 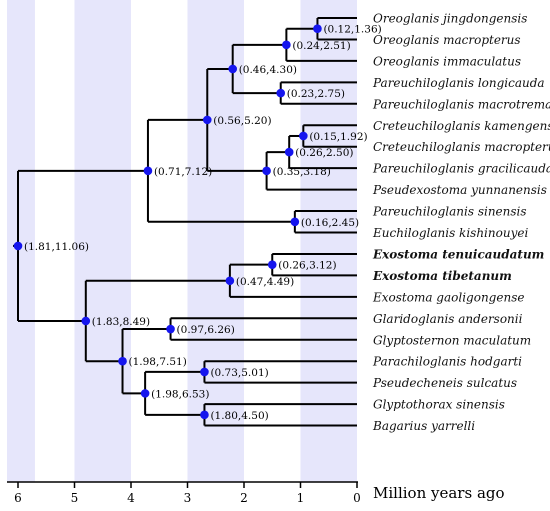 What do you see at coordinates (458, 83) in the screenshot?
I see `taxon-label: Pareuchiloglanis longicauda` at bounding box center [458, 83].